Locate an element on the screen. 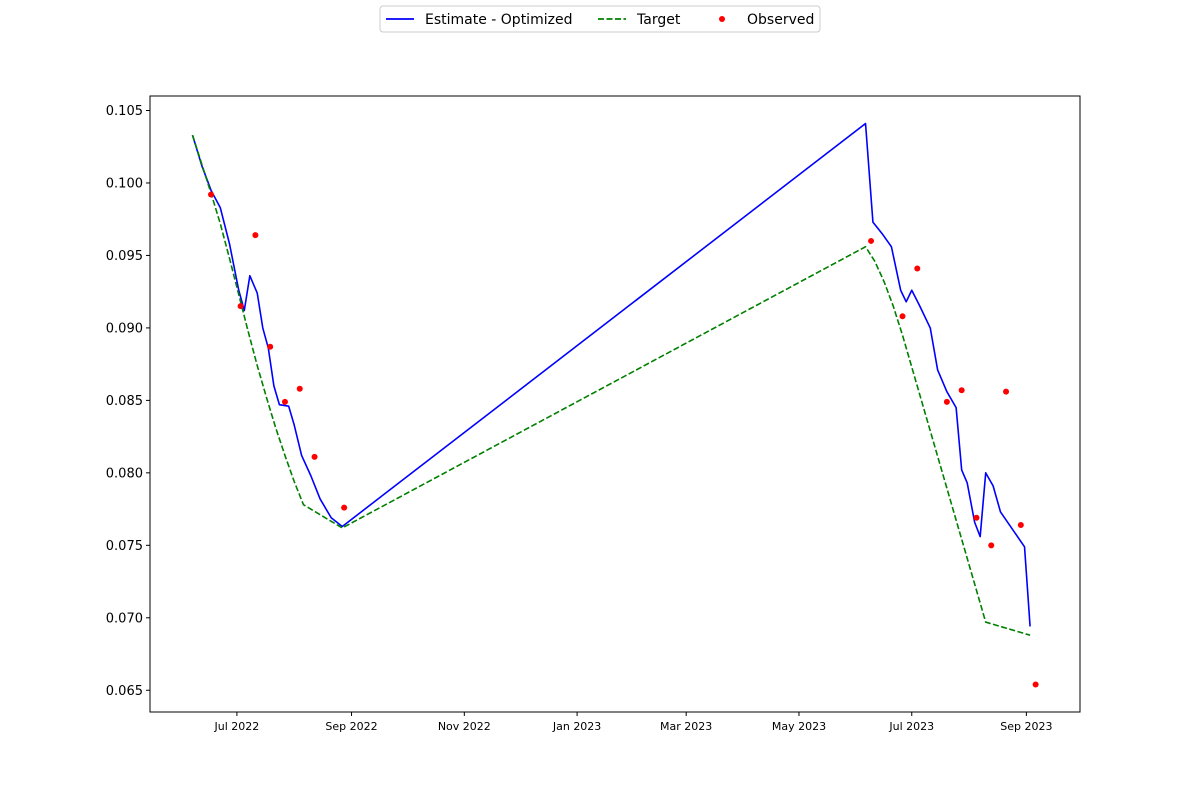 This screenshot has width=1200, height=800. y-tick-label: 0.070 is located at coordinates (124, 618).